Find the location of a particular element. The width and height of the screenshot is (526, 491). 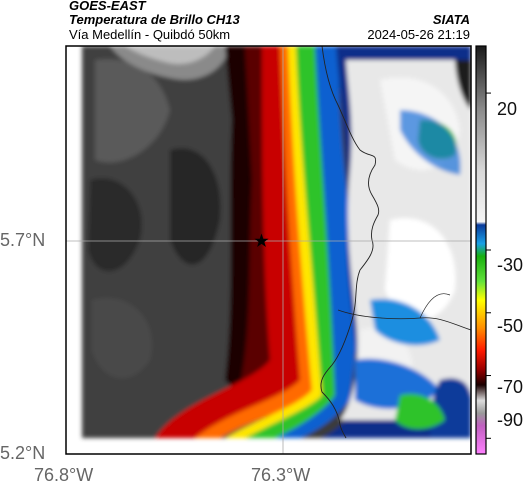

product-title: Temperatura de Brillo CH13 is located at coordinates (154, 19).